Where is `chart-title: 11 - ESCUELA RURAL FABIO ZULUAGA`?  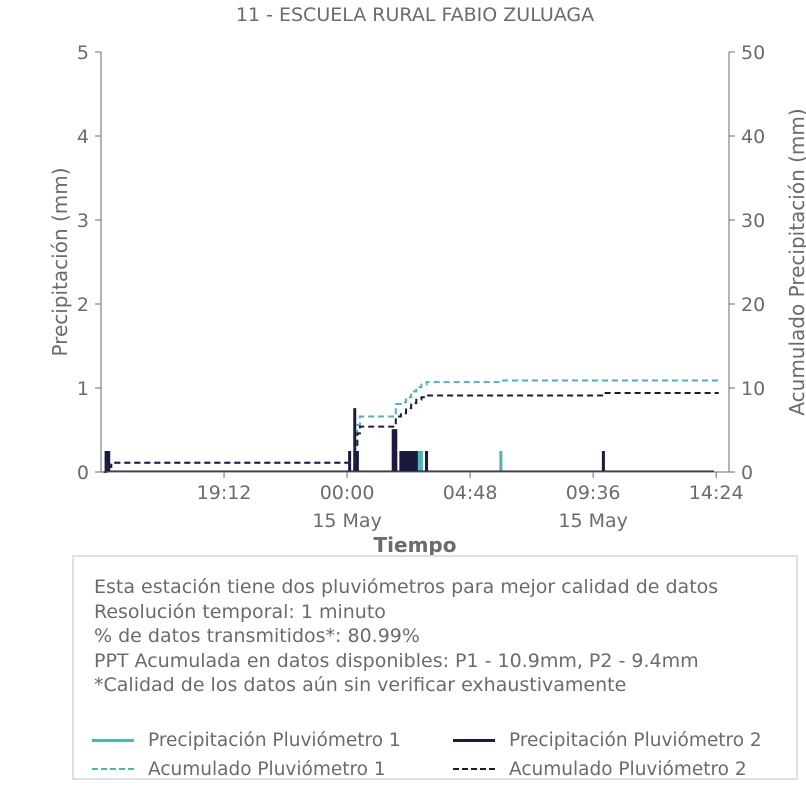 chart-title: 11 - ESCUELA RURAL FABIO ZULUAGA is located at coordinates (415, 15).